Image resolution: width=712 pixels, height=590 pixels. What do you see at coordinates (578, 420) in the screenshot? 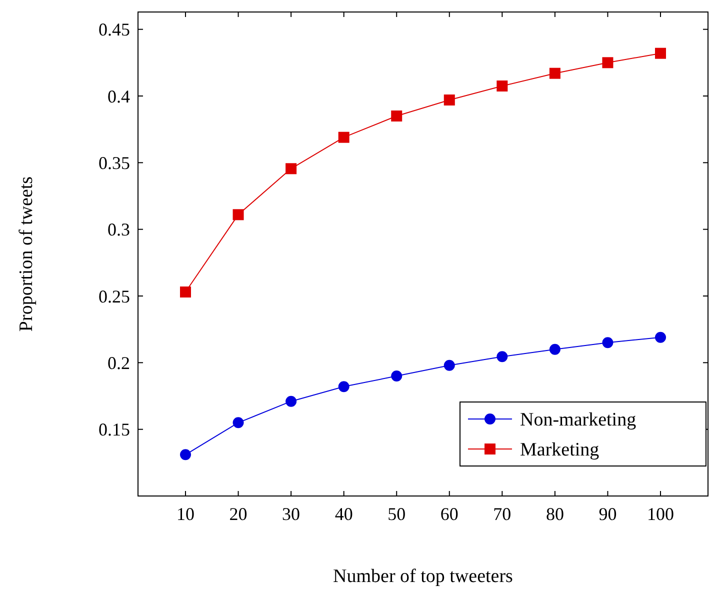
I see `legend-label: Non-marketing` at bounding box center [578, 420].